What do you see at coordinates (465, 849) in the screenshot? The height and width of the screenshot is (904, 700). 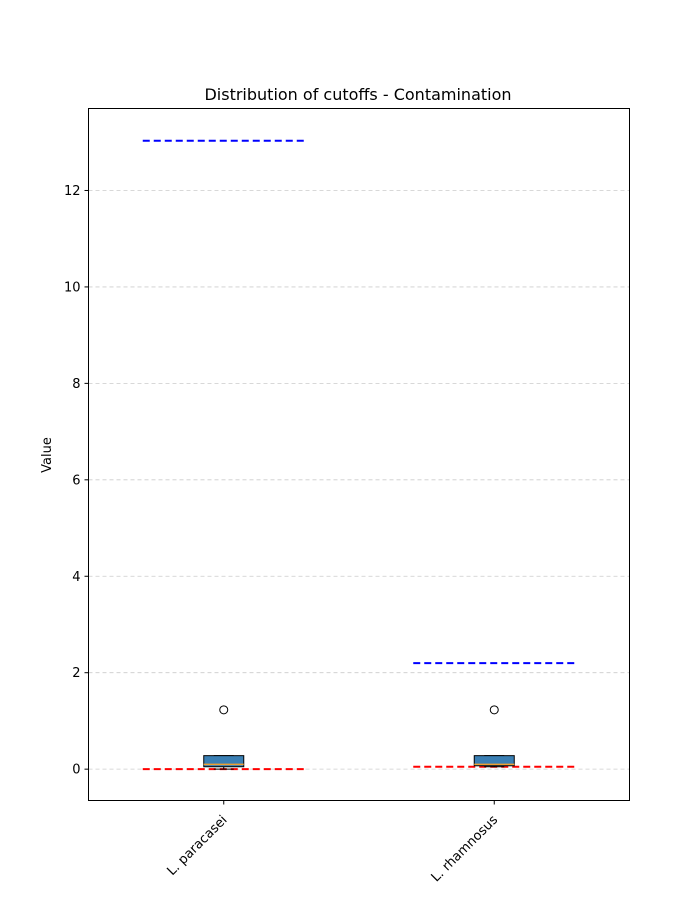 I see `x-tick-label: L. rhamnosus` at bounding box center [465, 849].